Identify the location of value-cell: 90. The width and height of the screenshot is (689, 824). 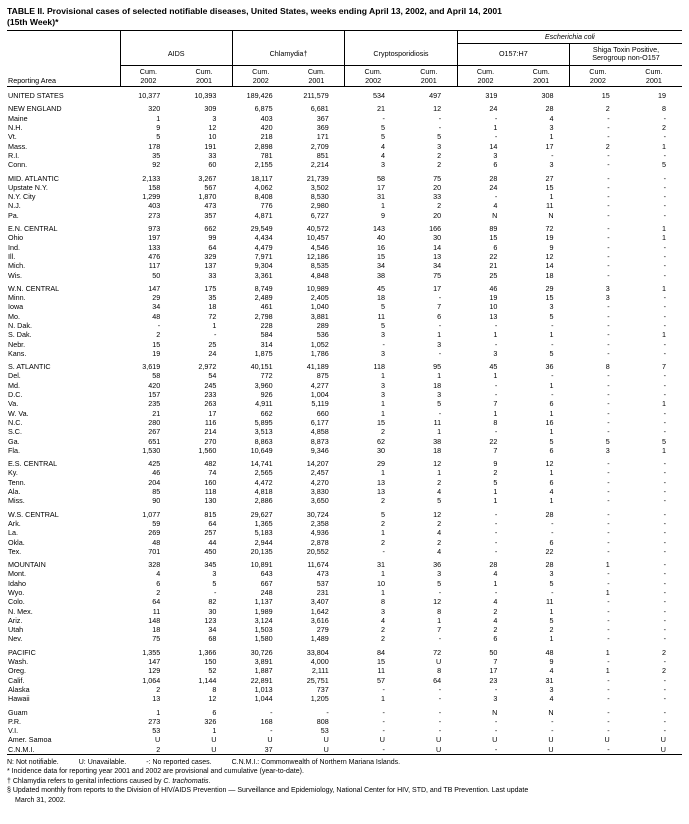
(156, 501).